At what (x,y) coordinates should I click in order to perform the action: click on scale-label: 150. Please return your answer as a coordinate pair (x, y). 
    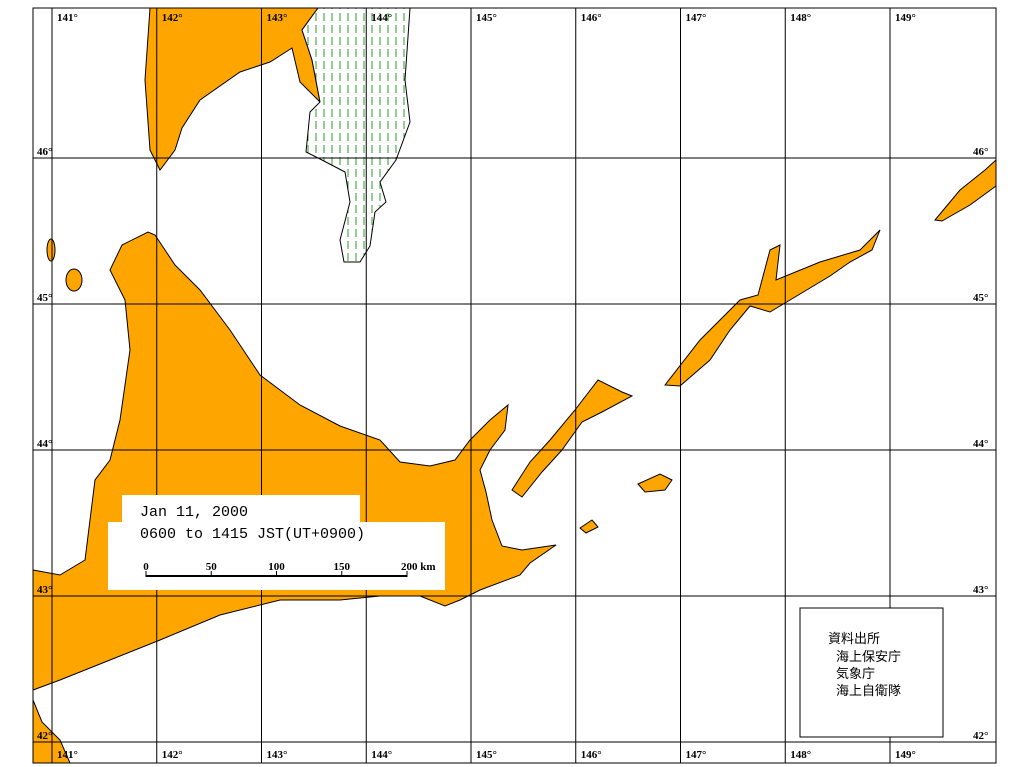
    Looking at the image, I should click on (342, 567).